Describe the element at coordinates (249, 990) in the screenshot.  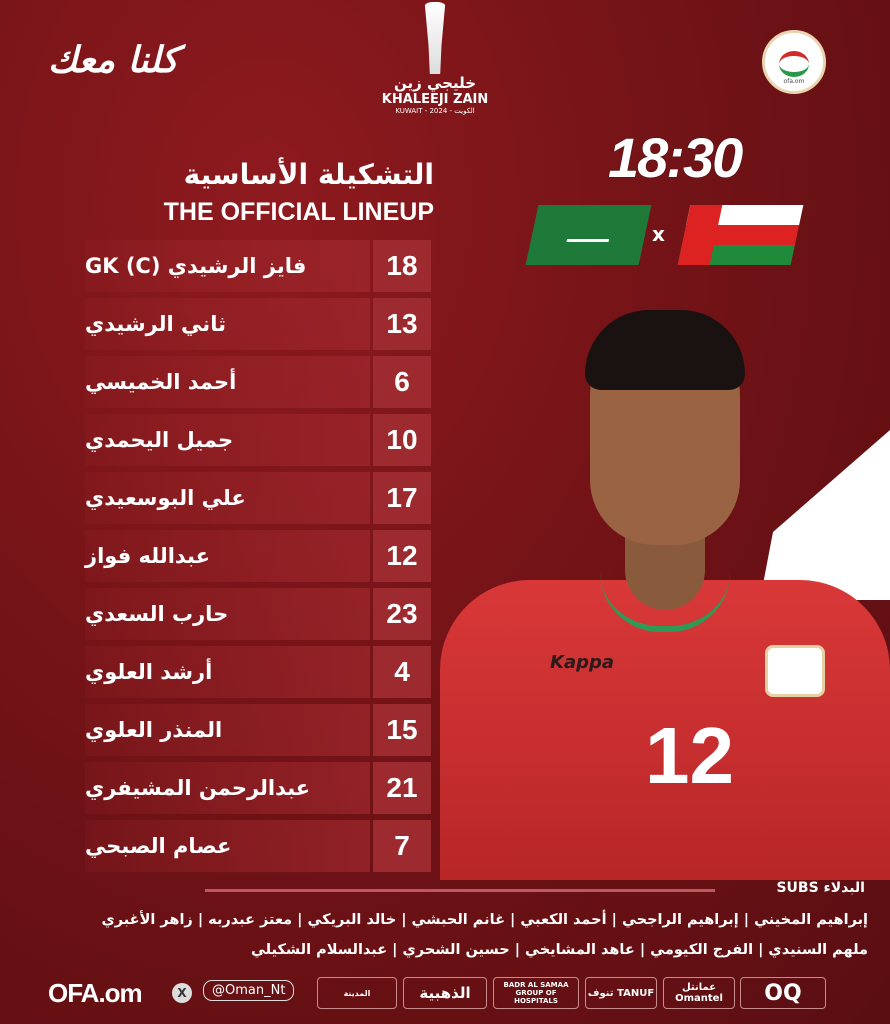
I see `social-handle: @Oman_Nt` at that location.